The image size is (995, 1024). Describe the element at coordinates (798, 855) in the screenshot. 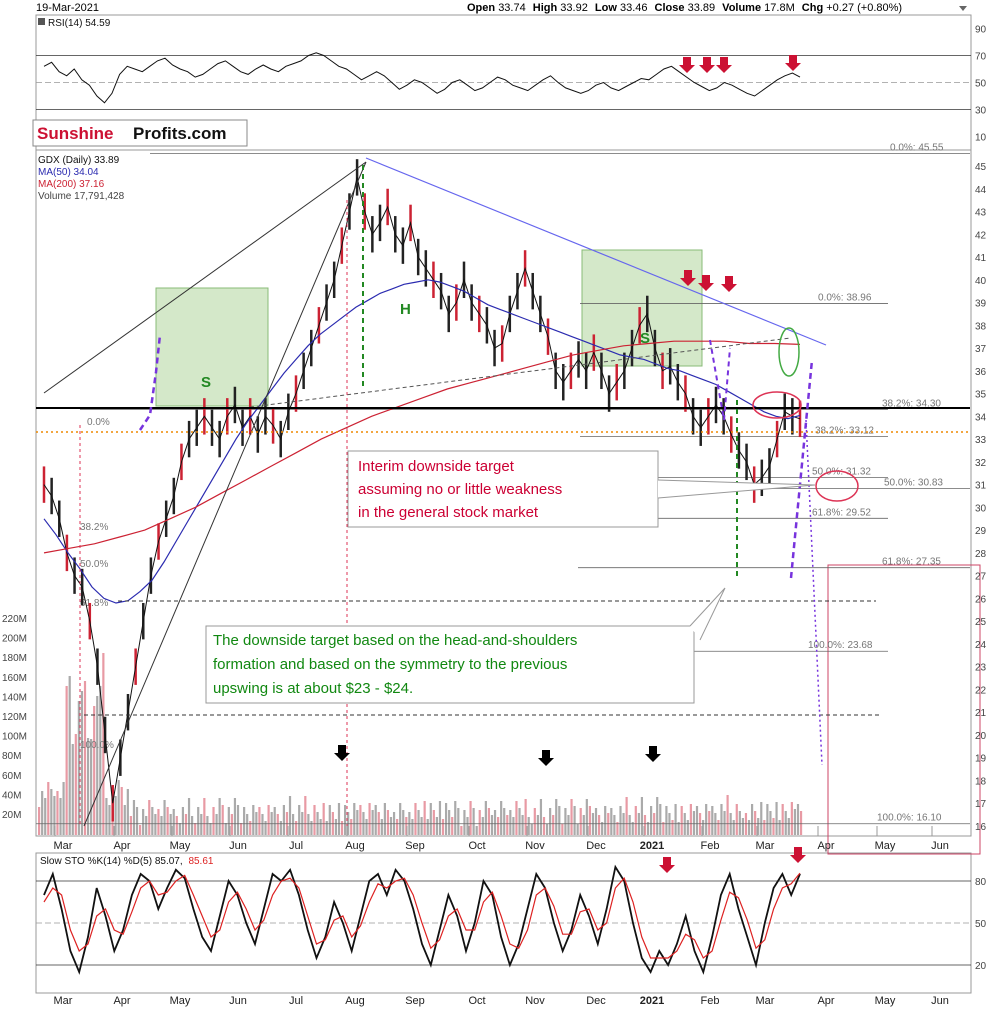

I see `sto-red-arrow` at that location.